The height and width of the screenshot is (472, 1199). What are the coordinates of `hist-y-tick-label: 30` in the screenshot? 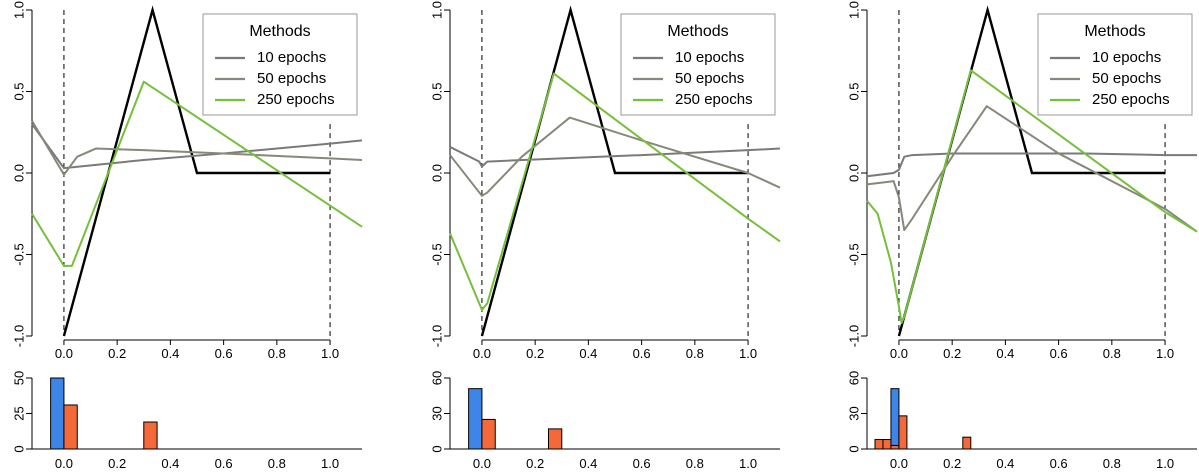 It's located at (436, 413).